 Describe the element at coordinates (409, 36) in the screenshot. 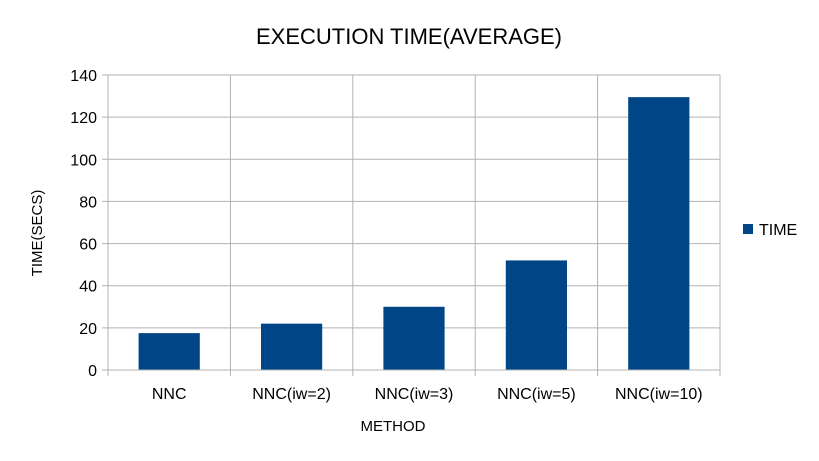

I see `chart-title: EXECUTION TIME(AVERAGE)` at that location.